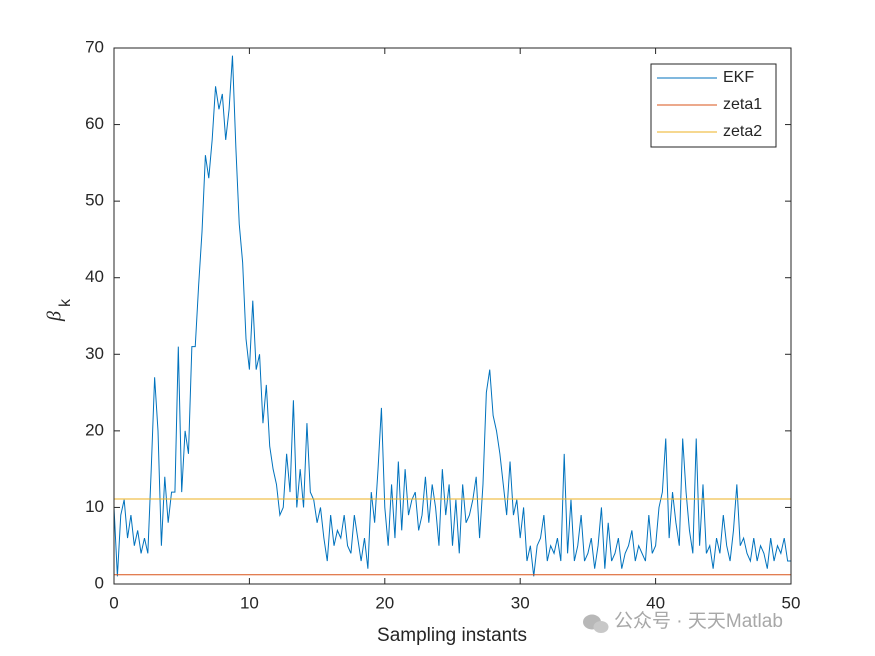 The height and width of the screenshot is (656, 875). I want to click on x-axis-label: Sampling instants, so click(452, 635).